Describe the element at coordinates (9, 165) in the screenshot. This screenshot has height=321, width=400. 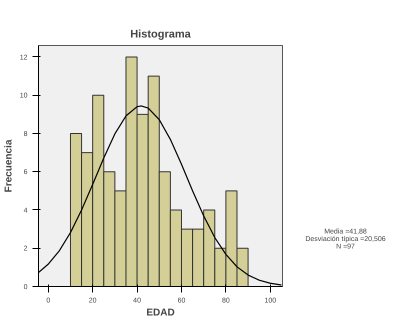
I see `y-axis-title: Frecuencia` at that location.